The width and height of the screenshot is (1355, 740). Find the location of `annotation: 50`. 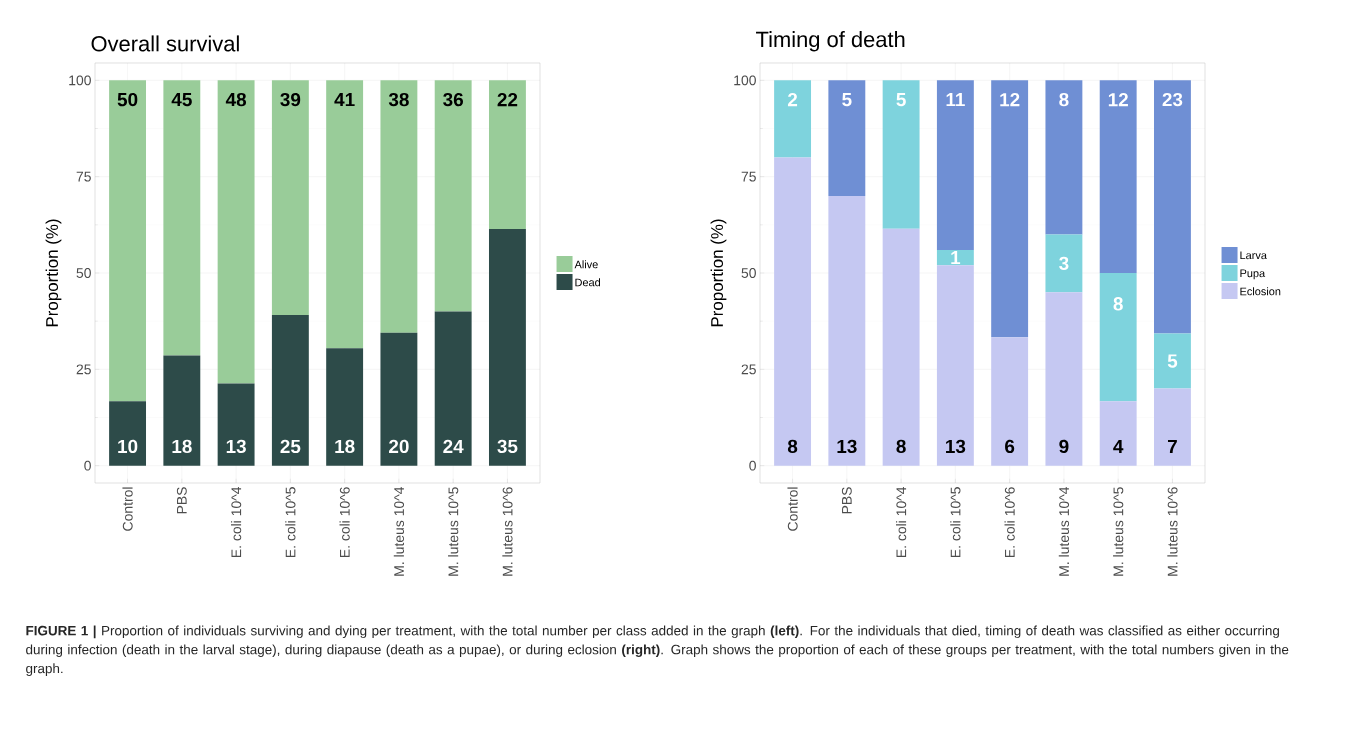

annotation: 50 is located at coordinates (127, 99).